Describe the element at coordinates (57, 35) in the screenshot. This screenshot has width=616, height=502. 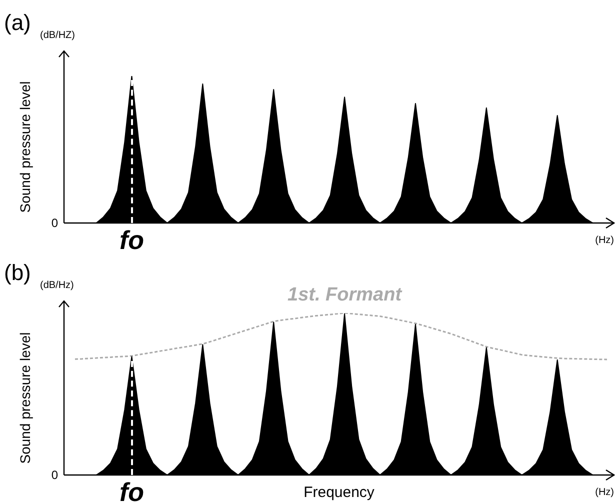
I see `text: (dB/HZ)` at that location.